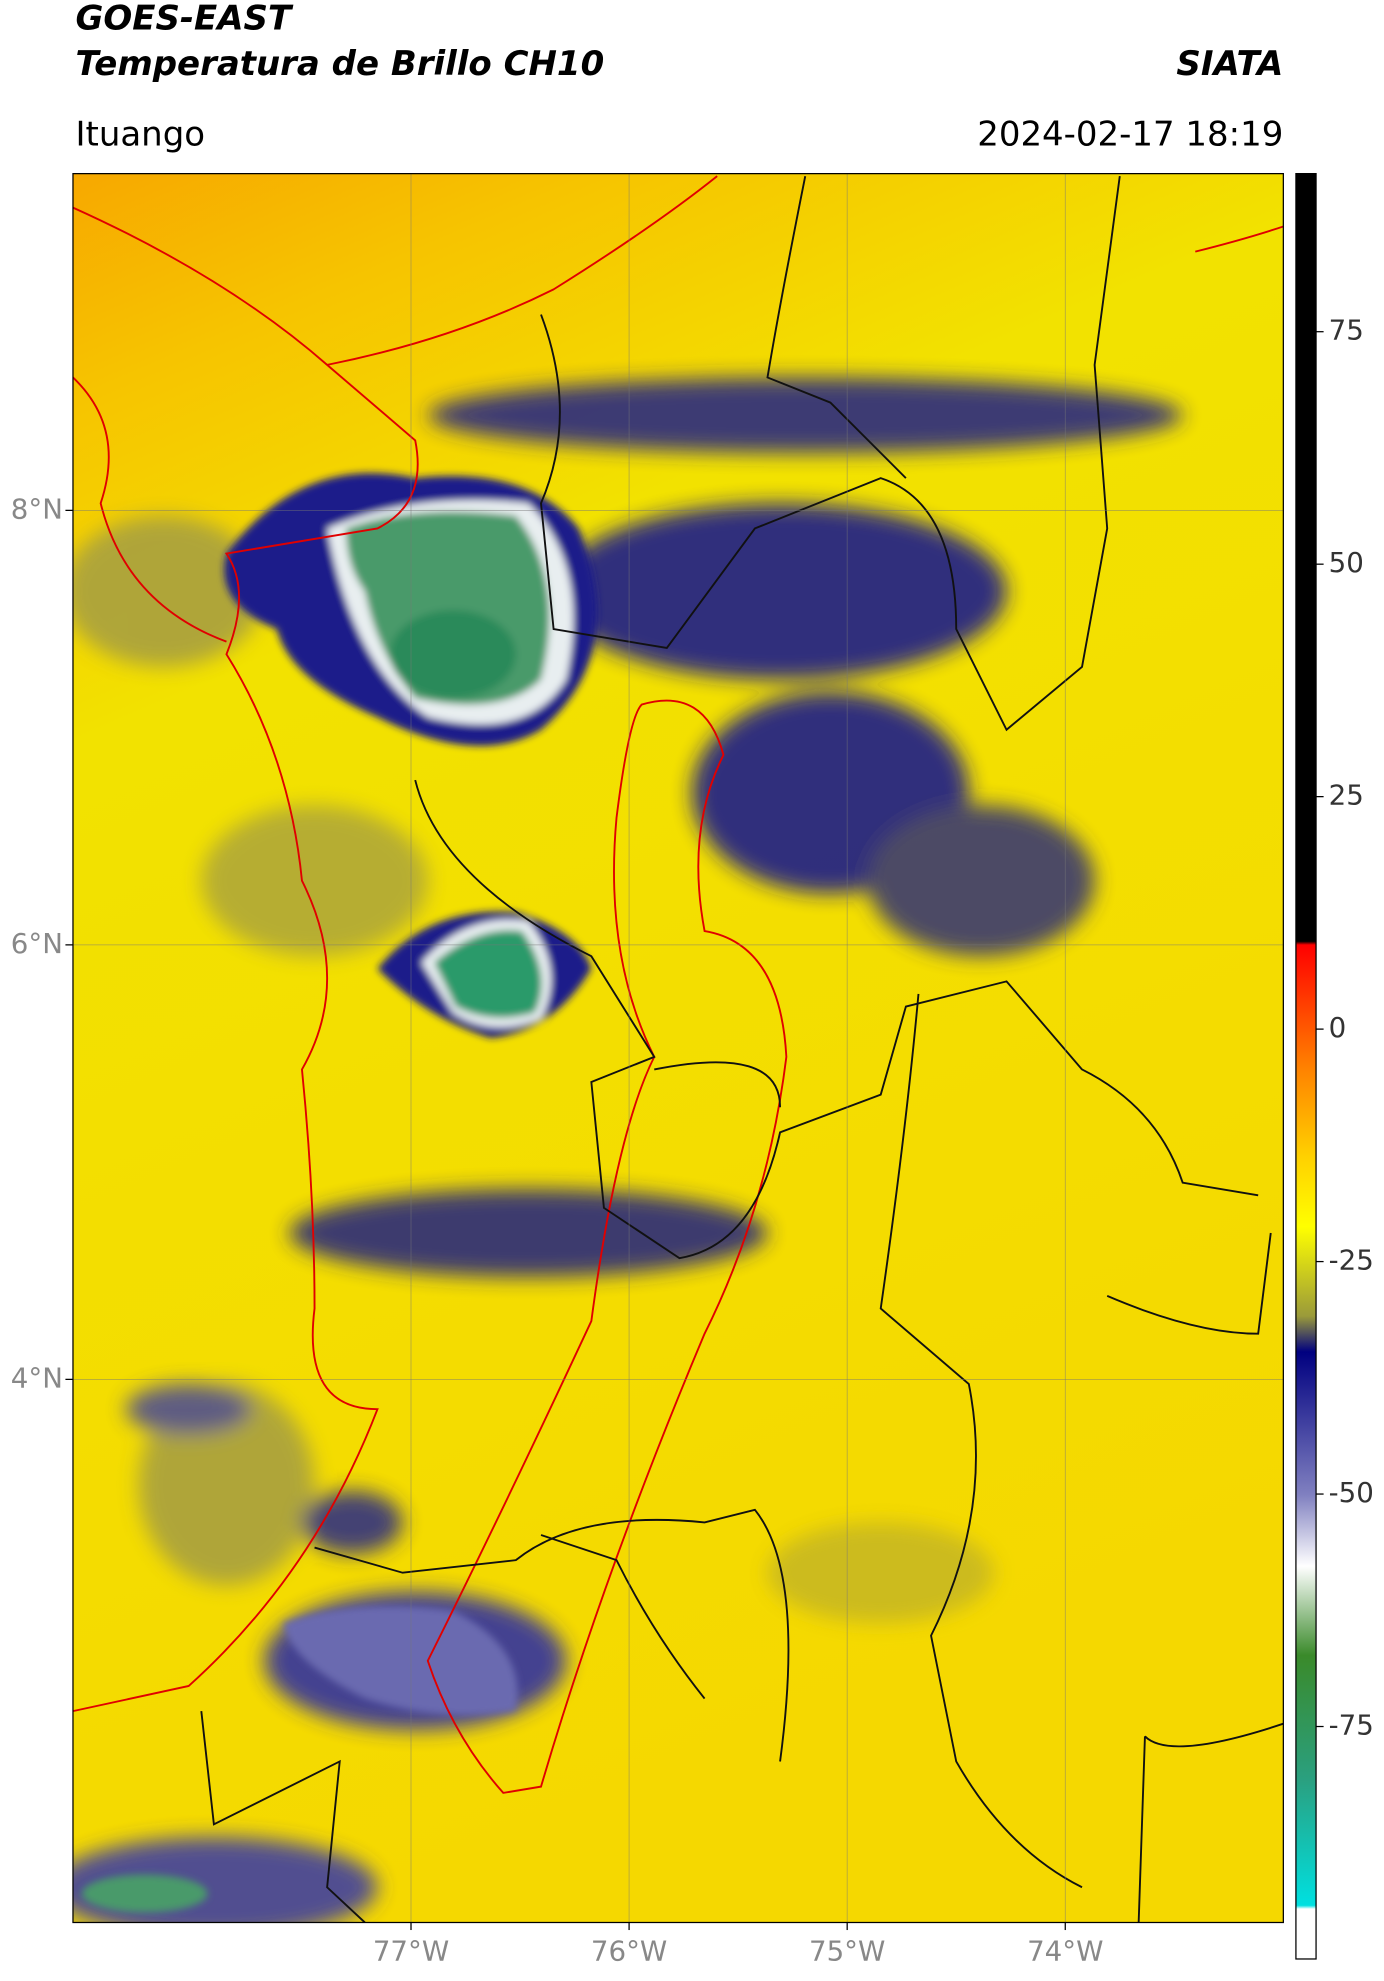 The image size is (1384, 1981). What do you see at coordinates (1346, 330) in the screenshot?
I see `colorbar-tick-label: 75` at bounding box center [1346, 330].